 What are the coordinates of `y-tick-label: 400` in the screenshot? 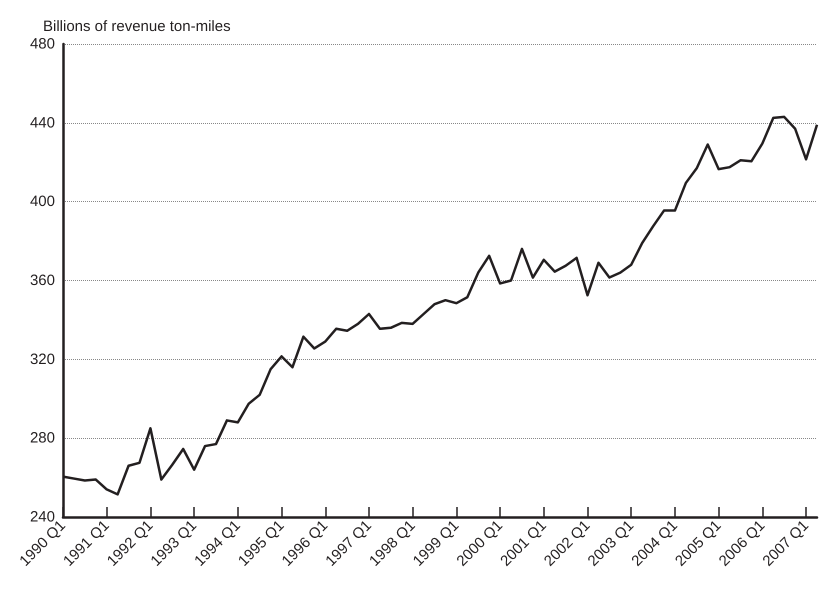 It's located at (42, 201).